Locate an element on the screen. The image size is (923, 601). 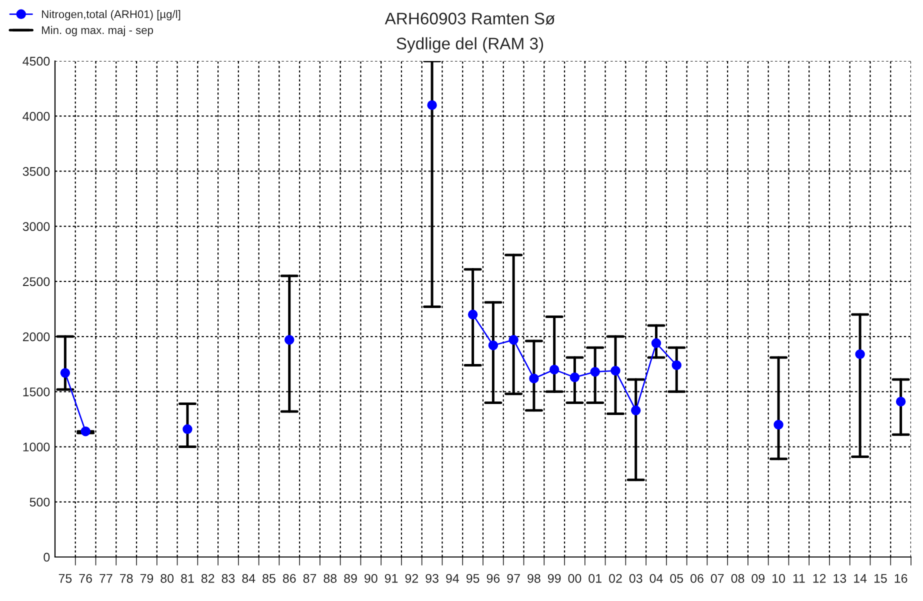
x-tick-label: 81 is located at coordinates (187, 578).